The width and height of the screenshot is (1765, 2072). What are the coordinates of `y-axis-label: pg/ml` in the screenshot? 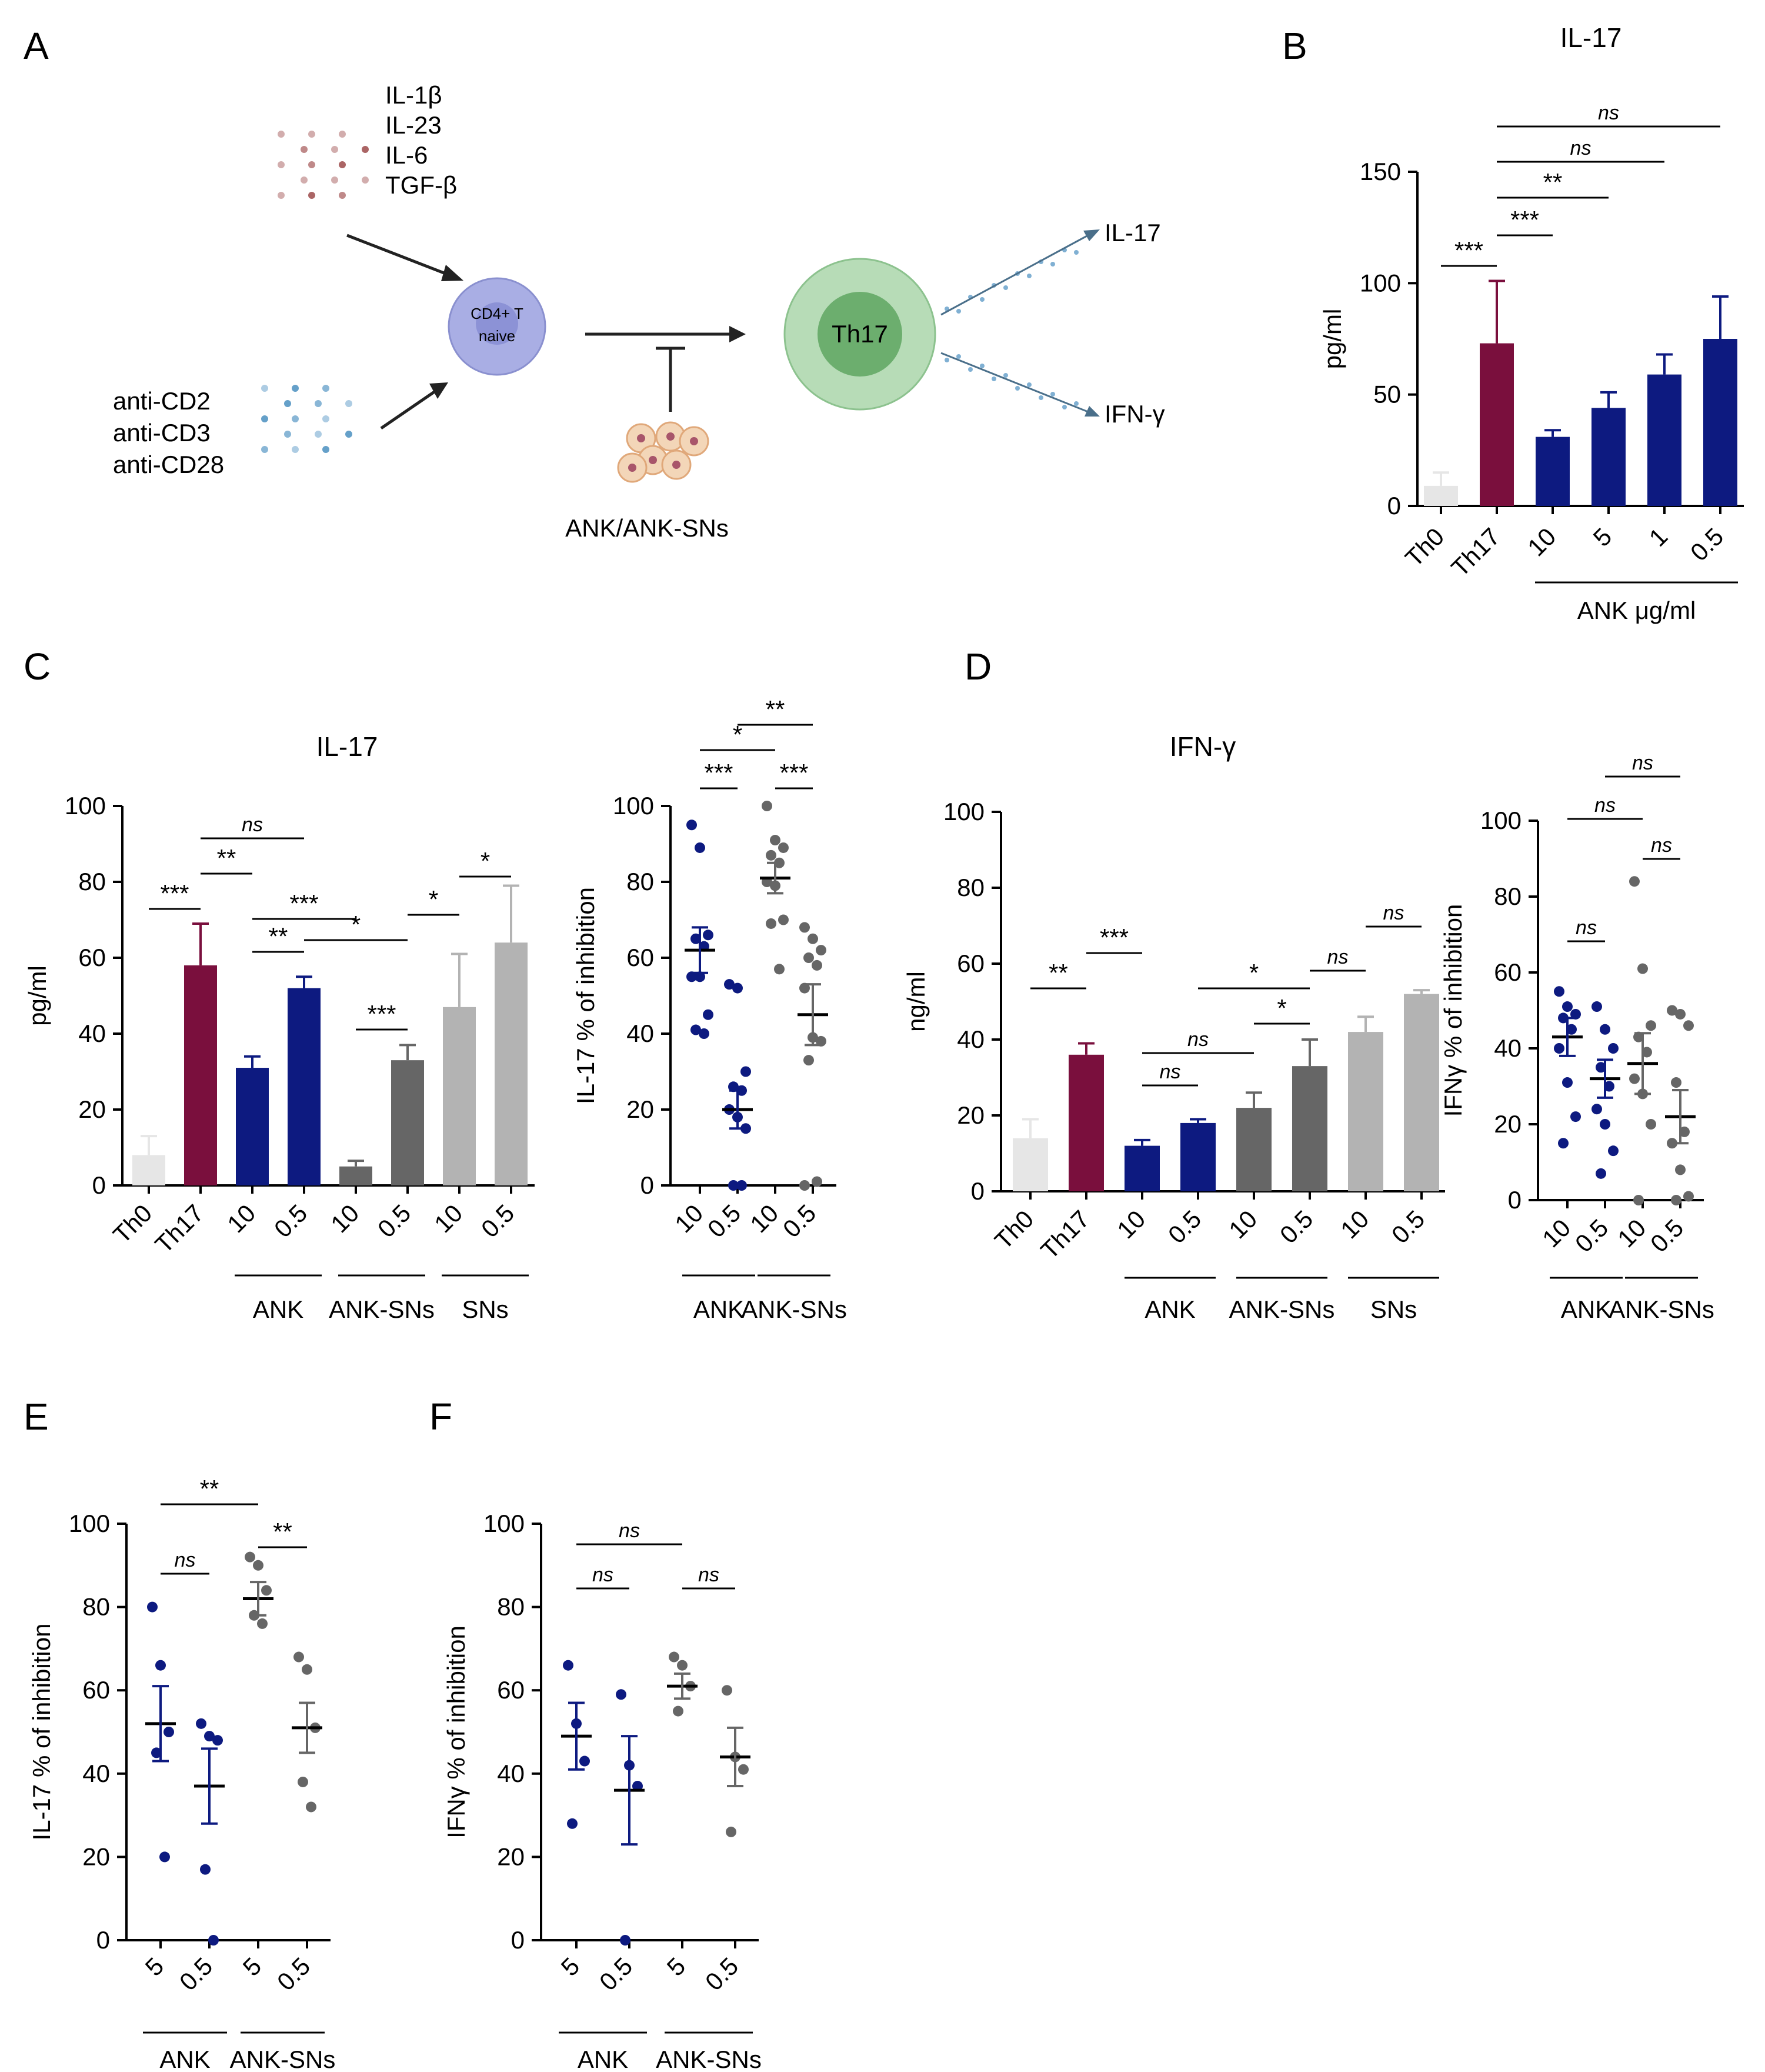 It's located at (37, 996).